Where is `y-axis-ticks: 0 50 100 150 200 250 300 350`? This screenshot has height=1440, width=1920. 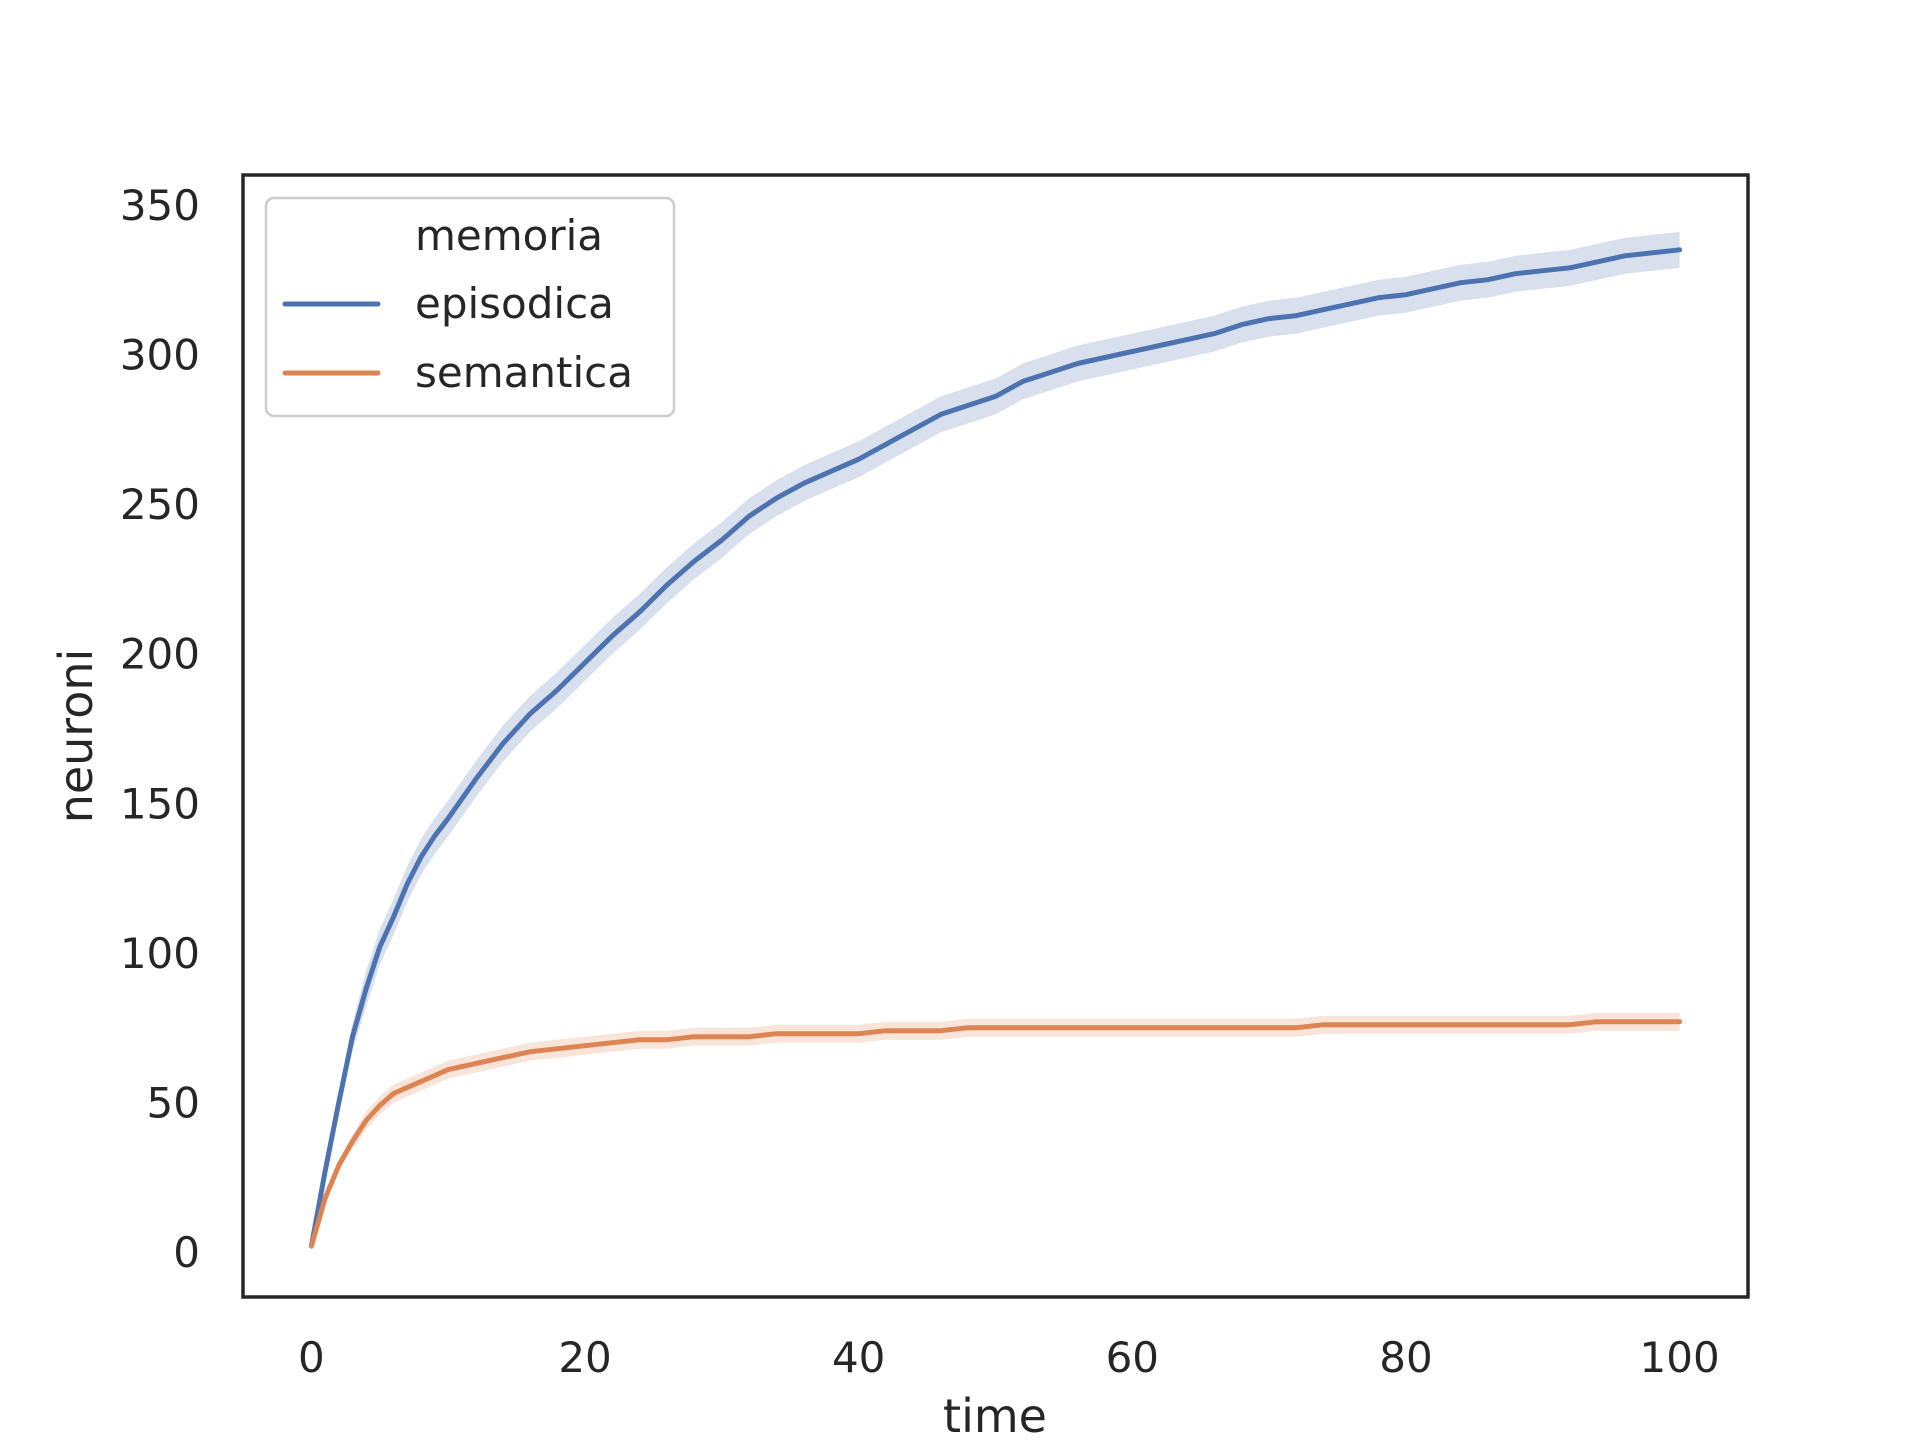
y-axis-ticks: 0 50 100 150 200 250 300 350 is located at coordinates (160, 729).